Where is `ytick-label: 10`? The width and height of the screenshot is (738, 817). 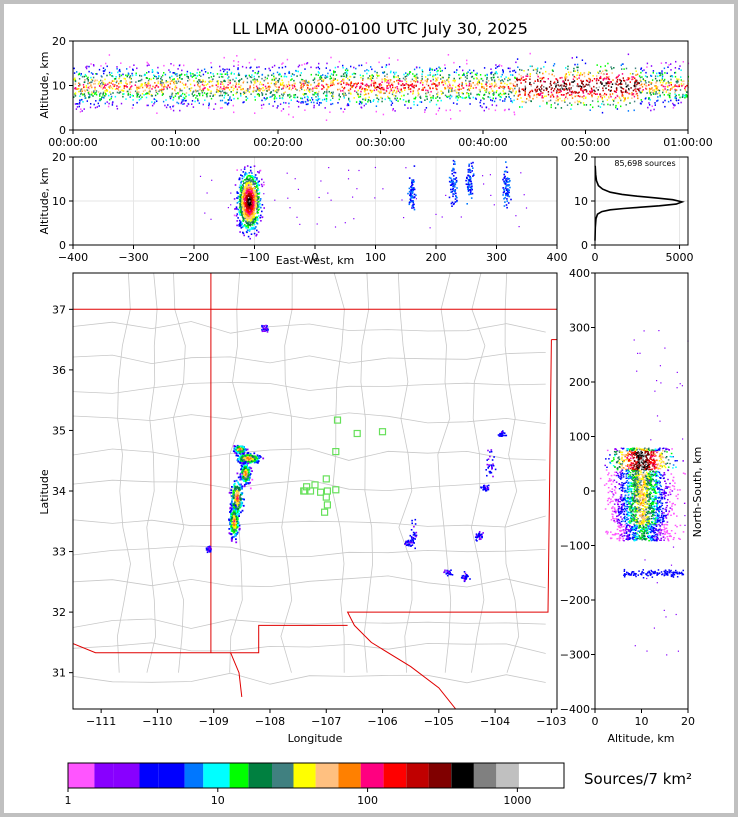
ytick-label: 10 is located at coordinates (59, 201).